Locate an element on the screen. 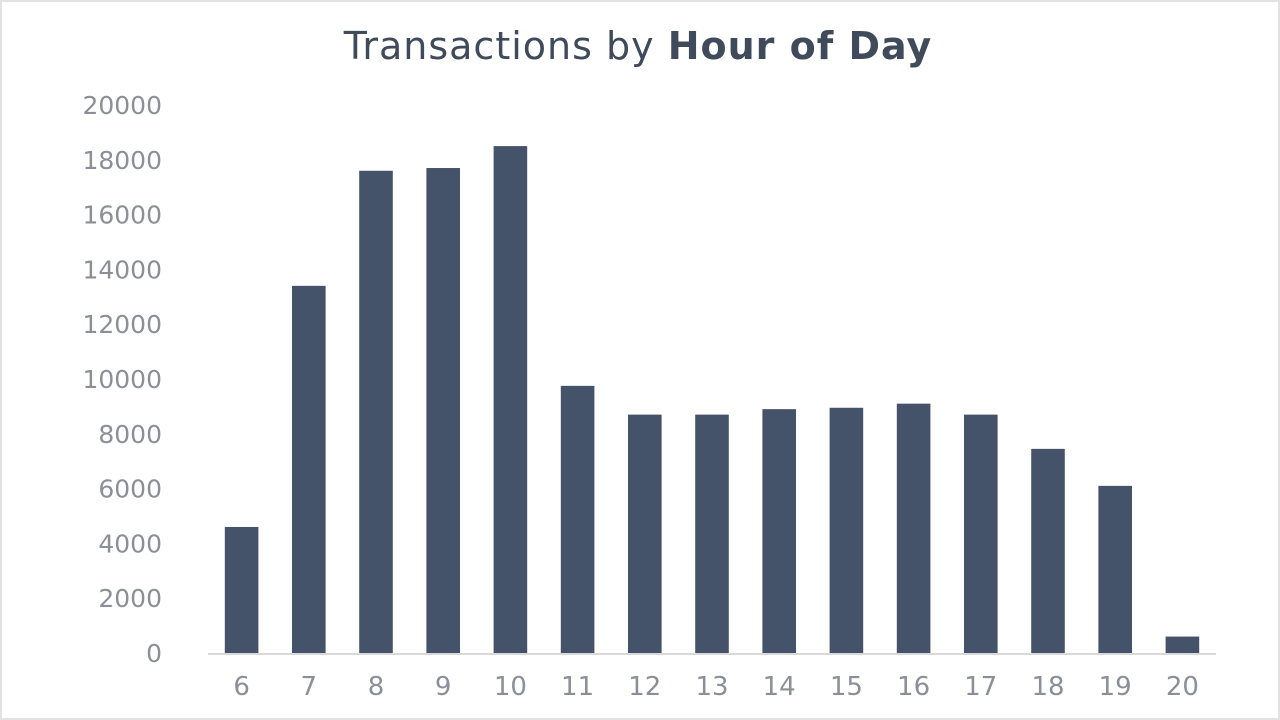 Image resolution: width=1280 pixels, height=720 pixels. x-tick-label: 10 is located at coordinates (510, 687).